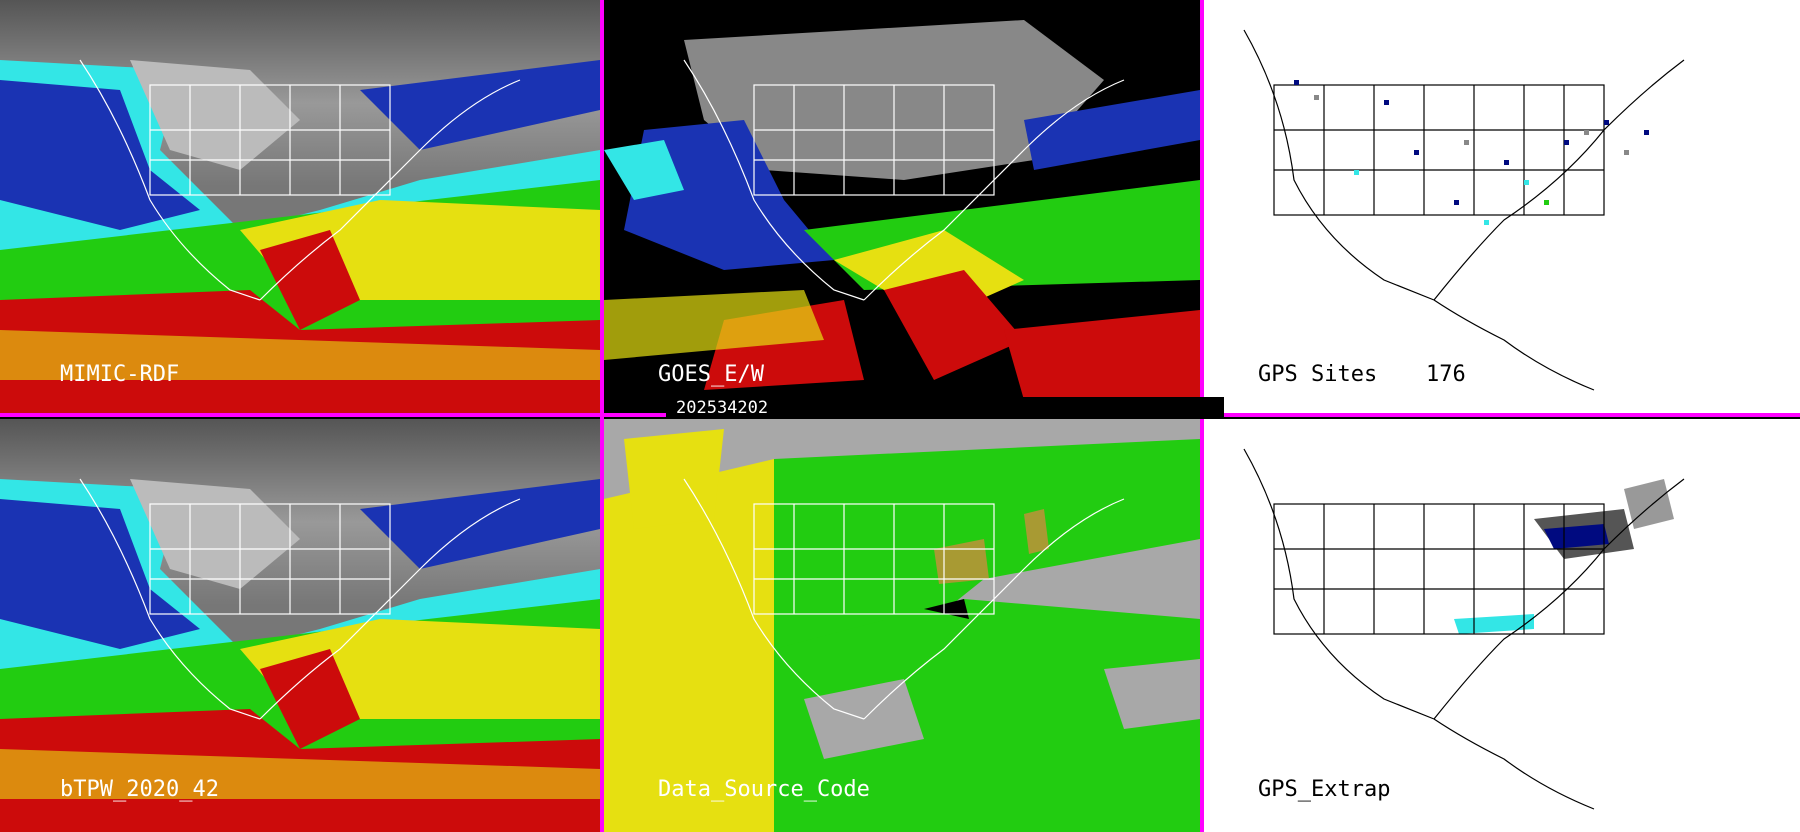 The image size is (1800, 832). What do you see at coordinates (711, 374) in the screenshot?
I see `panel-label: GOES_E/W` at bounding box center [711, 374].